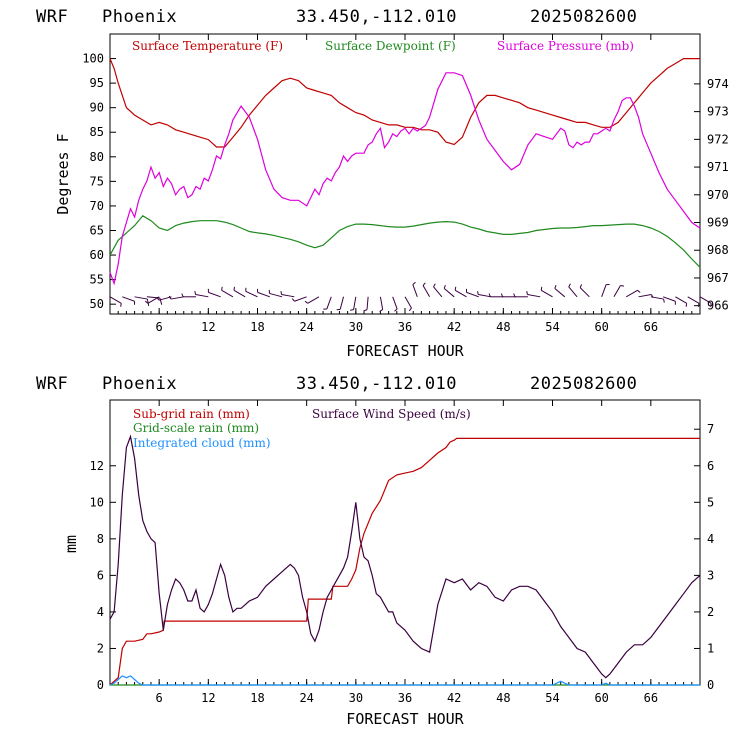 The image size is (740, 740). What do you see at coordinates (97, 502) in the screenshot?
I see `y-tick-label: 10` at bounding box center [97, 502].